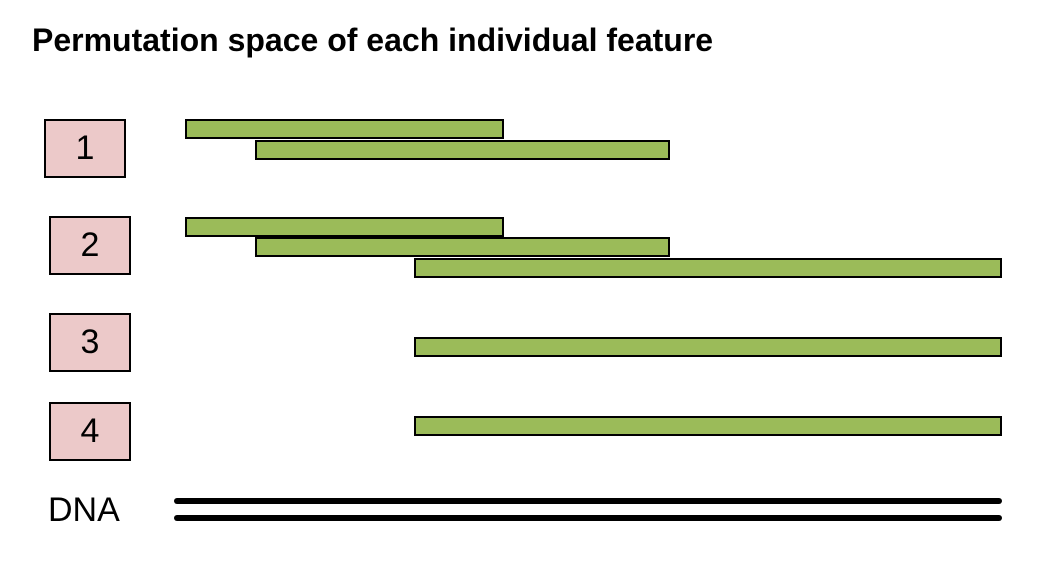  What do you see at coordinates (90, 342) in the screenshot?
I see `feature-box-3: 3` at bounding box center [90, 342].